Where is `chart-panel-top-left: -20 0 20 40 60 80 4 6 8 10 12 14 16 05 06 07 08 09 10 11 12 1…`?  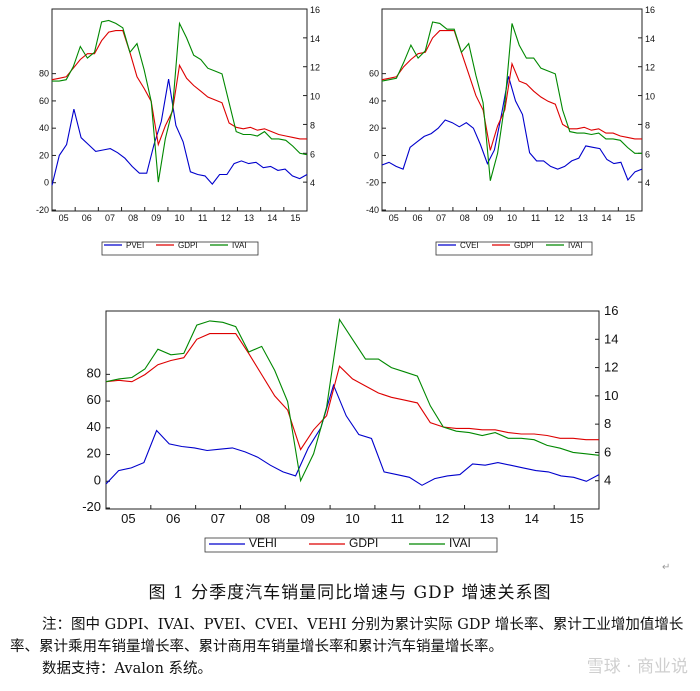 chart-panel-top-left: -20 0 20 40 60 80 4 6 8 10 12 14 16 05 06 07 08 09 10 11 12 1… is located at coordinates (178, 130).